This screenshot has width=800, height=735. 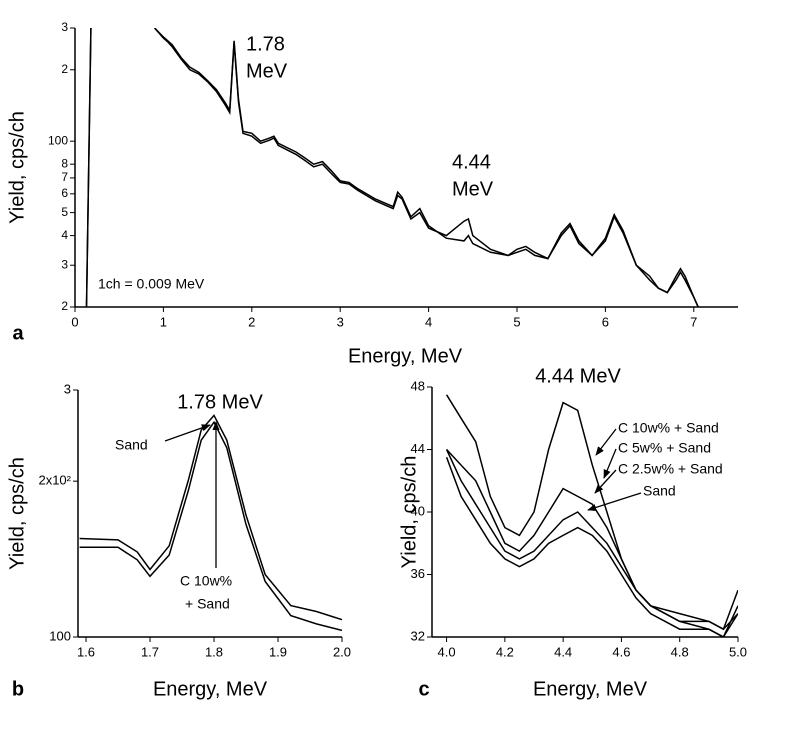 I want to click on legend-label: C 2.5w% + Sand, so click(x=670, y=469).